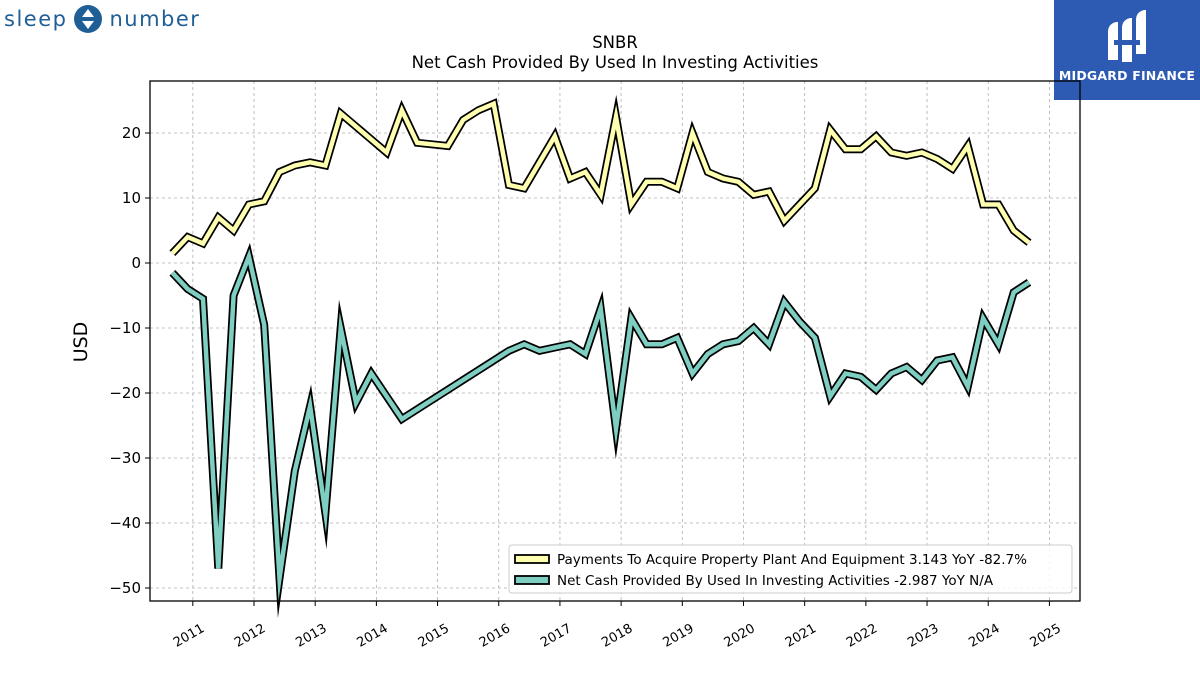  I want to click on x-tick-label: 2022, so click(862, 636).